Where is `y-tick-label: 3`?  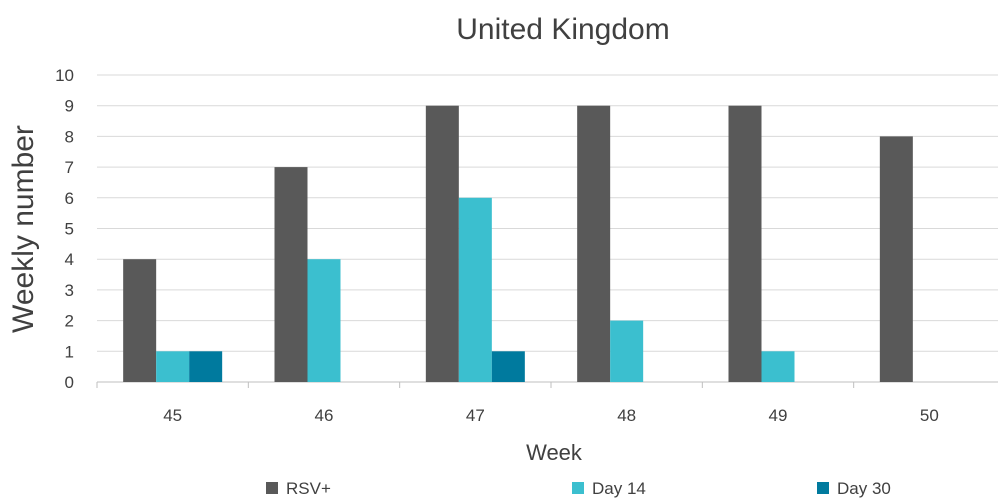
y-tick-label: 3 is located at coordinates (69, 290).